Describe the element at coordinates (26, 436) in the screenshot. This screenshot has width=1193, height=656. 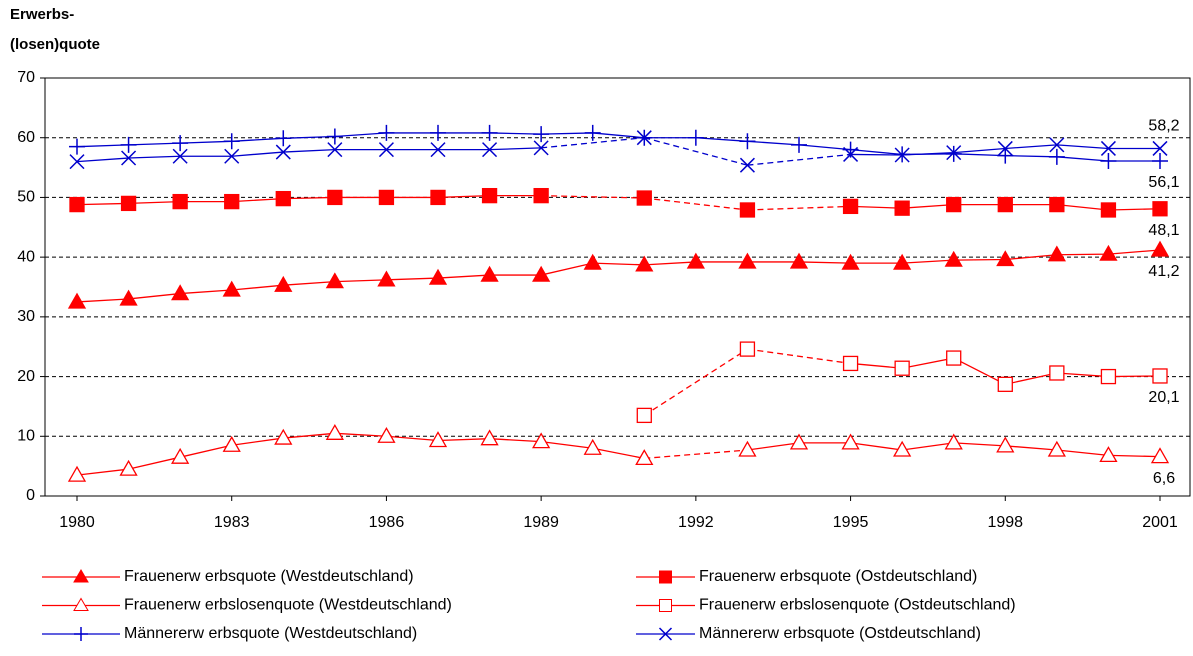
I see `y-tick-label: 10` at that location.